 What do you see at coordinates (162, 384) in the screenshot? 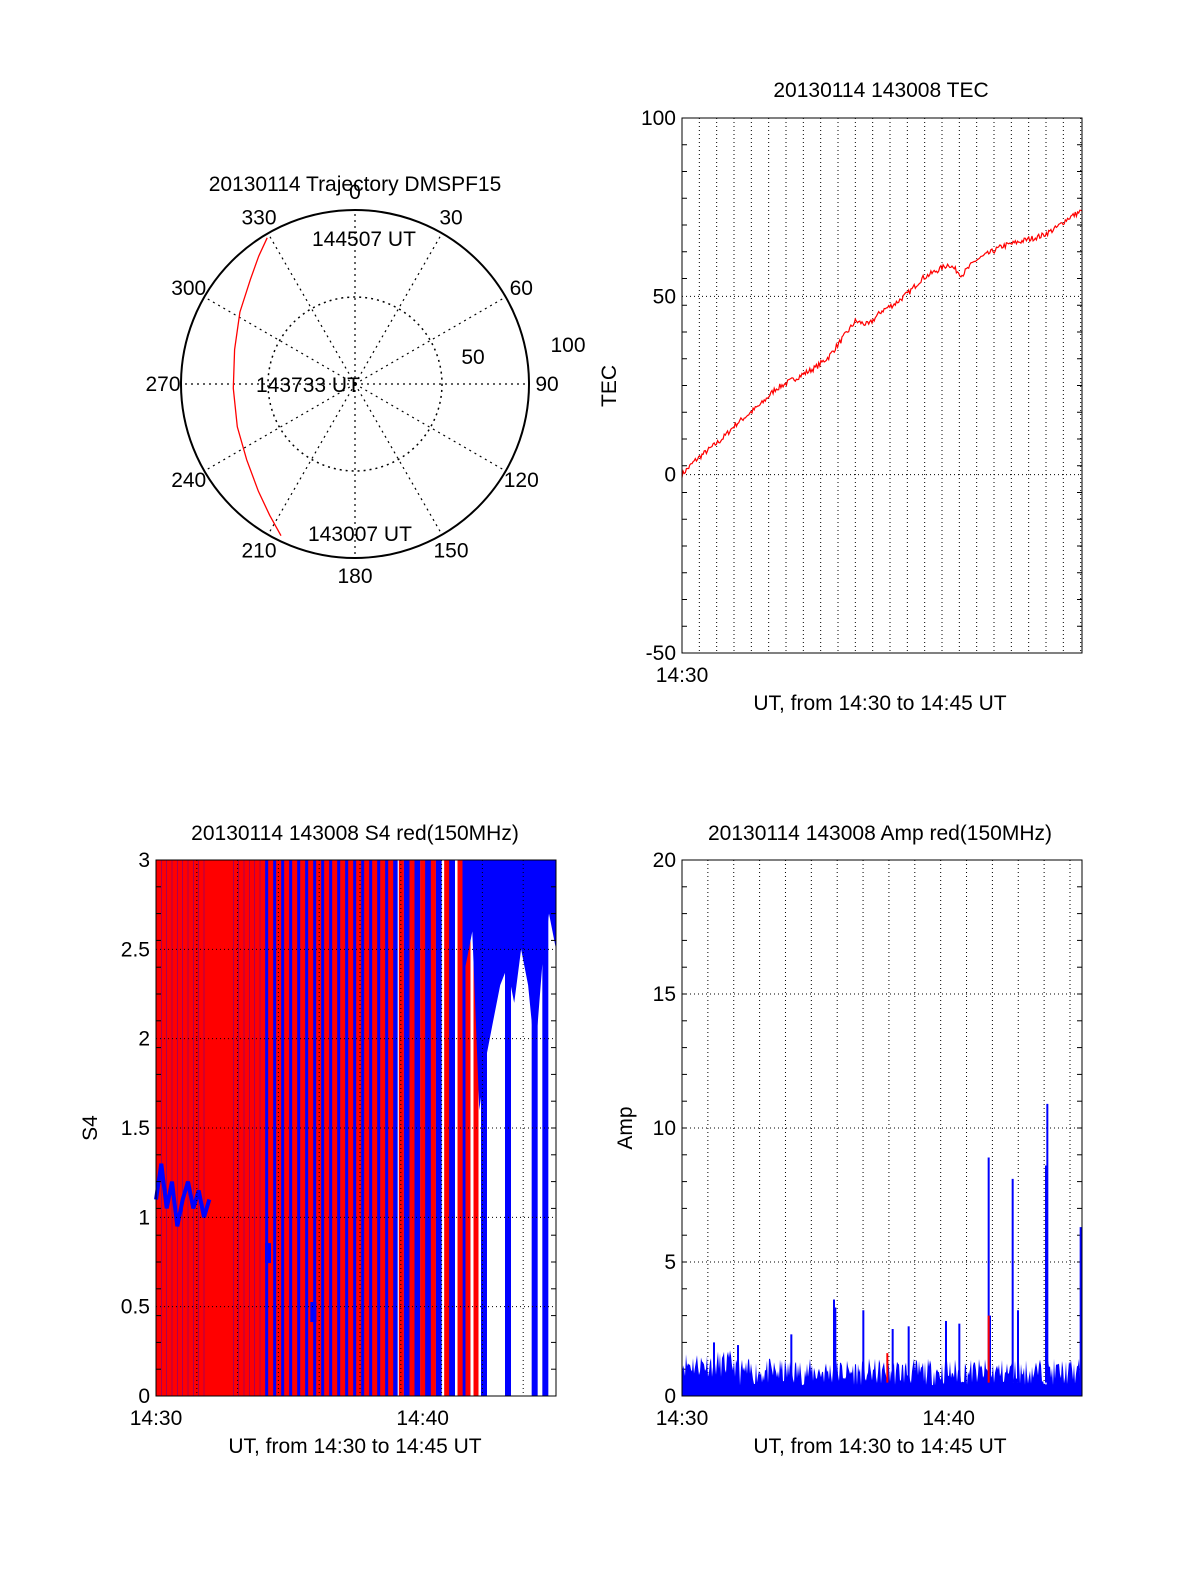
I see `polar-angle-label: 270` at bounding box center [162, 384].